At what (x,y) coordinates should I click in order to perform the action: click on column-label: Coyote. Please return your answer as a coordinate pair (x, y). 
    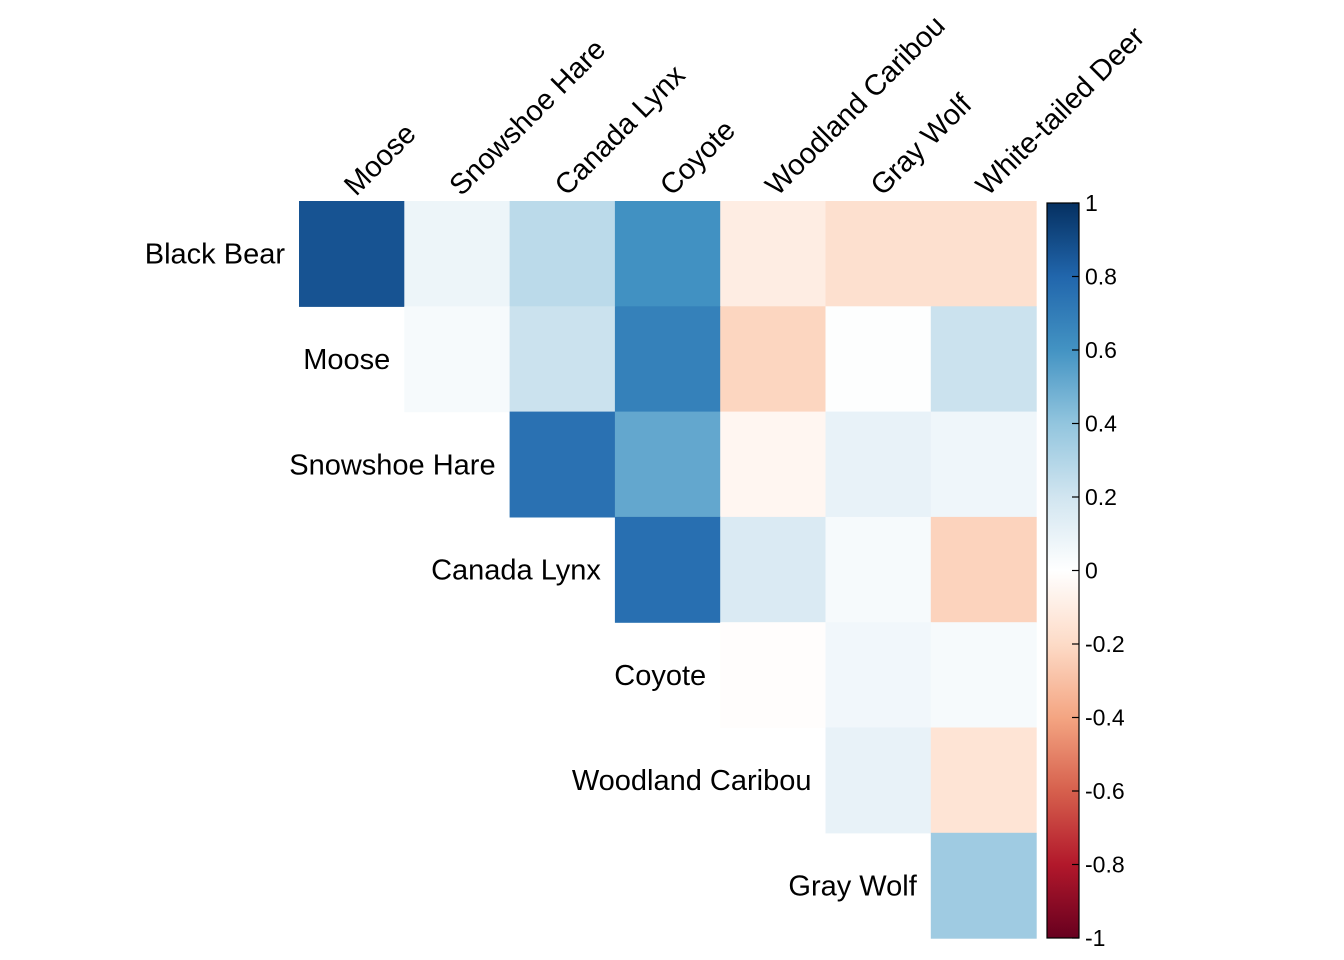
    Looking at the image, I should click on (698, 158).